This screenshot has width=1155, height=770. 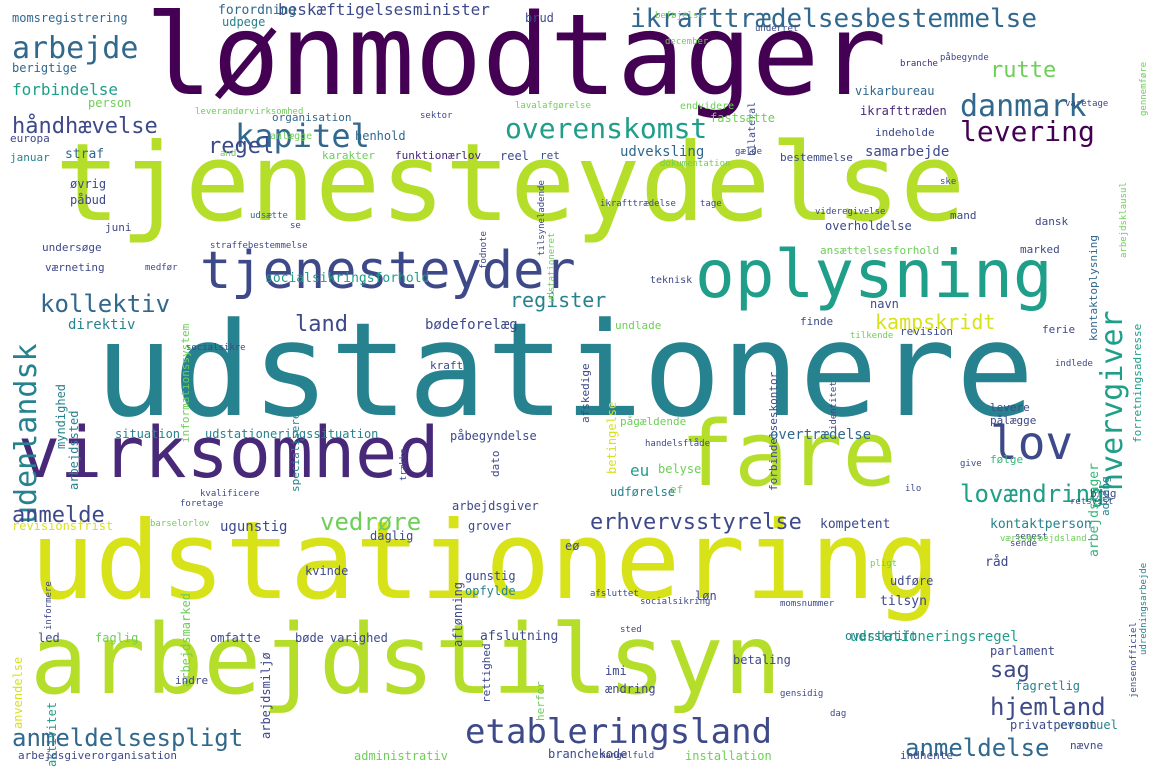 What do you see at coordinates (680, 469) in the screenshot?
I see `word-103: belyse` at bounding box center [680, 469].